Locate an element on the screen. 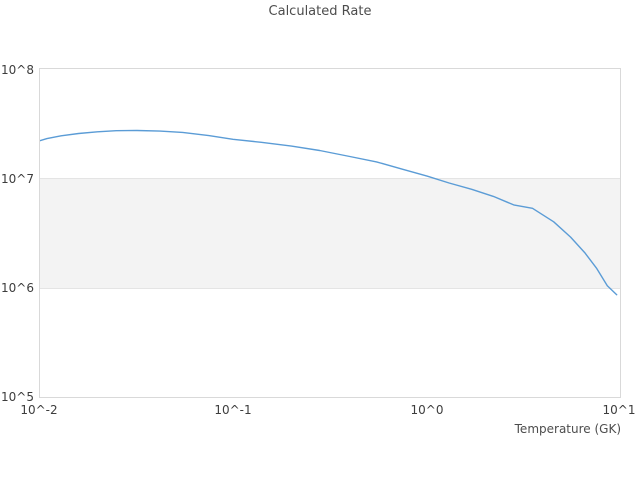  x-tick-label-1e0: 10^0 is located at coordinates (427, 410).